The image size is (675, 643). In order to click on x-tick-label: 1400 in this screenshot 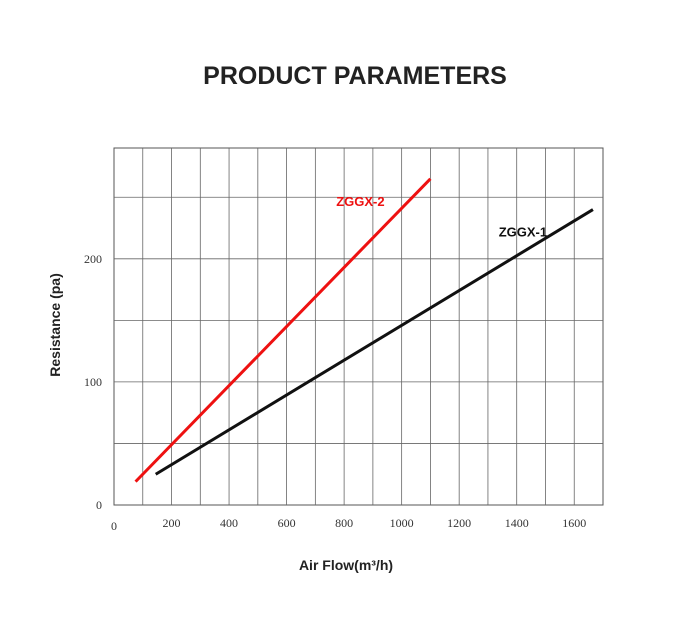, I will do `click(517, 523)`.